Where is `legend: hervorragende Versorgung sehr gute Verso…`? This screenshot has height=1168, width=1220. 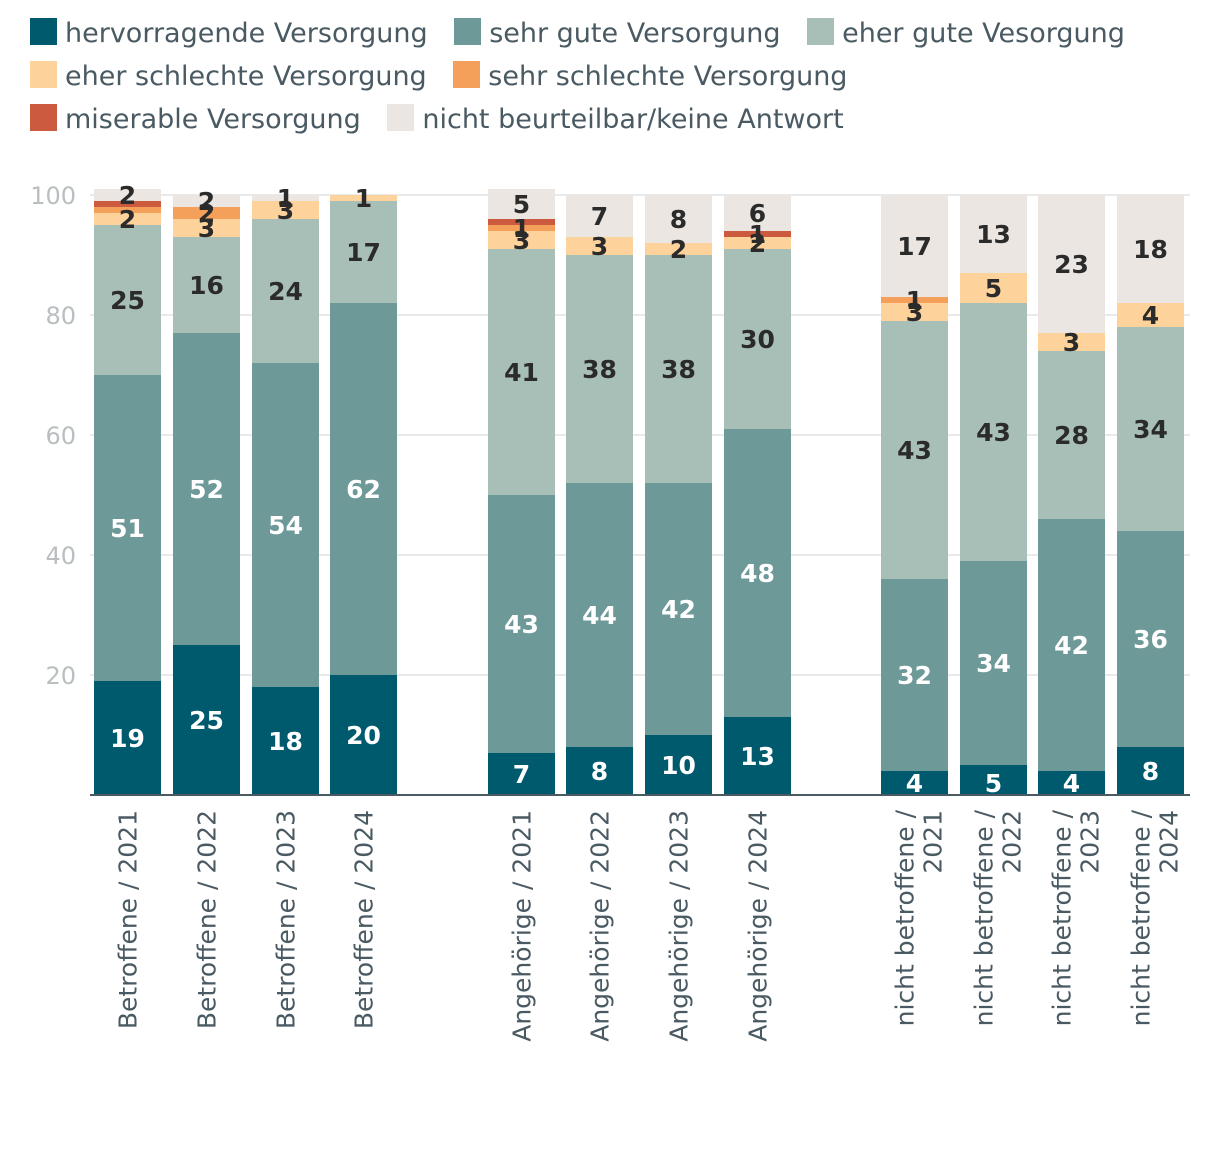 legend: hervorragende Versorgung sehr gute Verso… is located at coordinates (610, 76).